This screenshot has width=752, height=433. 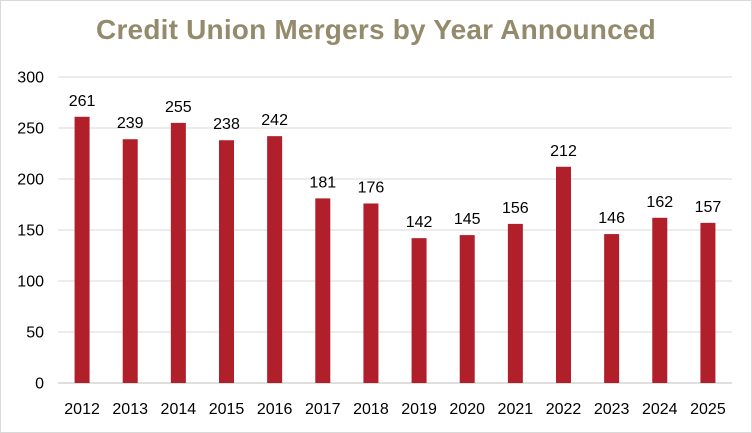 What do you see at coordinates (39, 384) in the screenshot?
I see `y-tick-label: 0` at bounding box center [39, 384].